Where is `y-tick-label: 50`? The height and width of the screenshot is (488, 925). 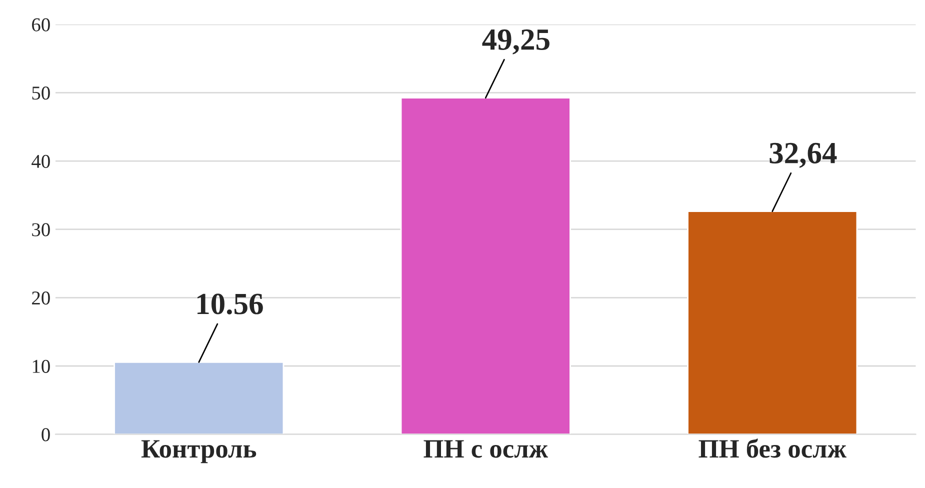
y-tick-label: 50 is located at coordinates (41, 93).